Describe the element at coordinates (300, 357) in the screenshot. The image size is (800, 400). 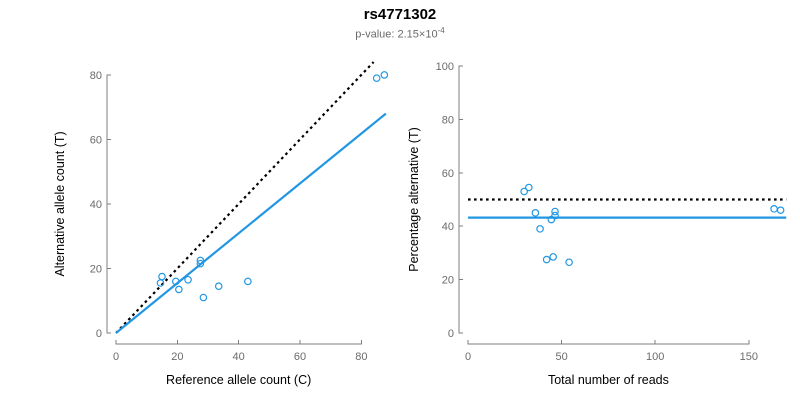
I see `x-tick-label: 60` at that location.